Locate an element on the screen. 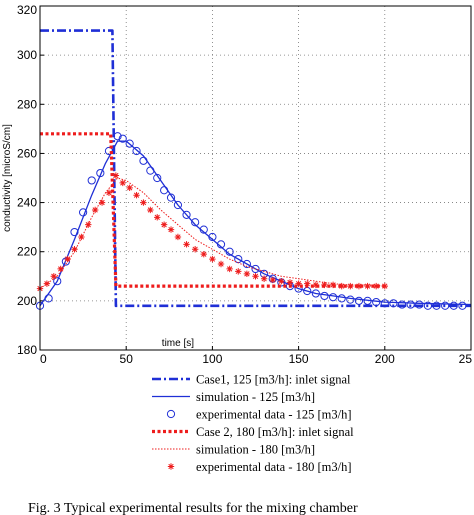 Image resolution: width=474 pixels, height=515 pixels. y-tick-labels: 180 200 220 240 260 280 300 320 is located at coordinates (27, 180).